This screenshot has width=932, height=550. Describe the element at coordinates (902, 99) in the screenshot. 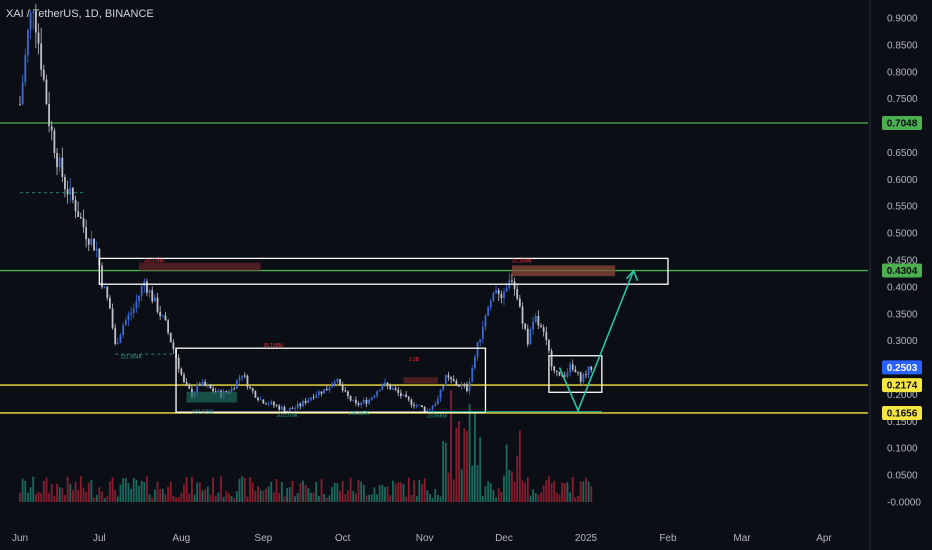

I see `y-tick-label: 0.7500` at that location.